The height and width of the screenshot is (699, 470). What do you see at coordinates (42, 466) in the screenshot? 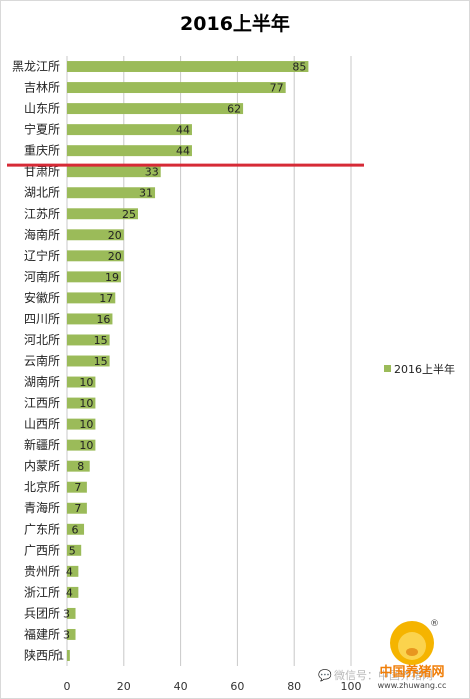
I see `category-label: 内蒙所` at bounding box center [42, 466].